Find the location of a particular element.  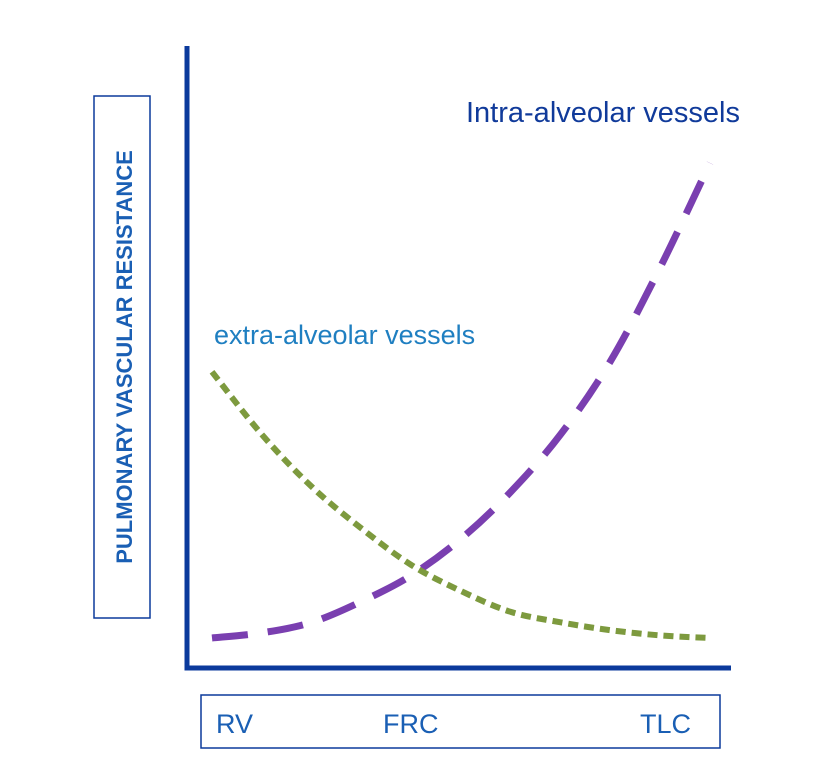

x-tick-label-frc: FRC is located at coordinates (411, 724).